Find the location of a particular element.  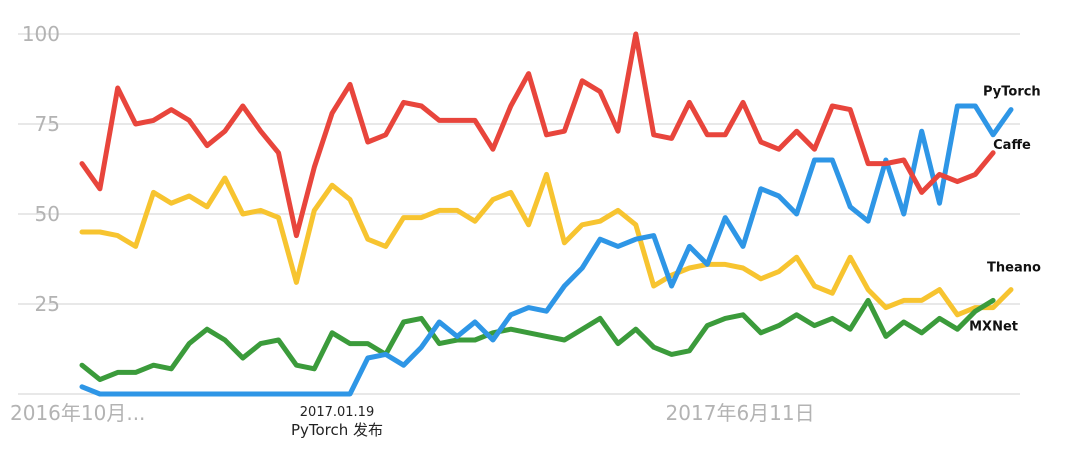

y-tick-label: 25 is located at coordinates (47, 304).